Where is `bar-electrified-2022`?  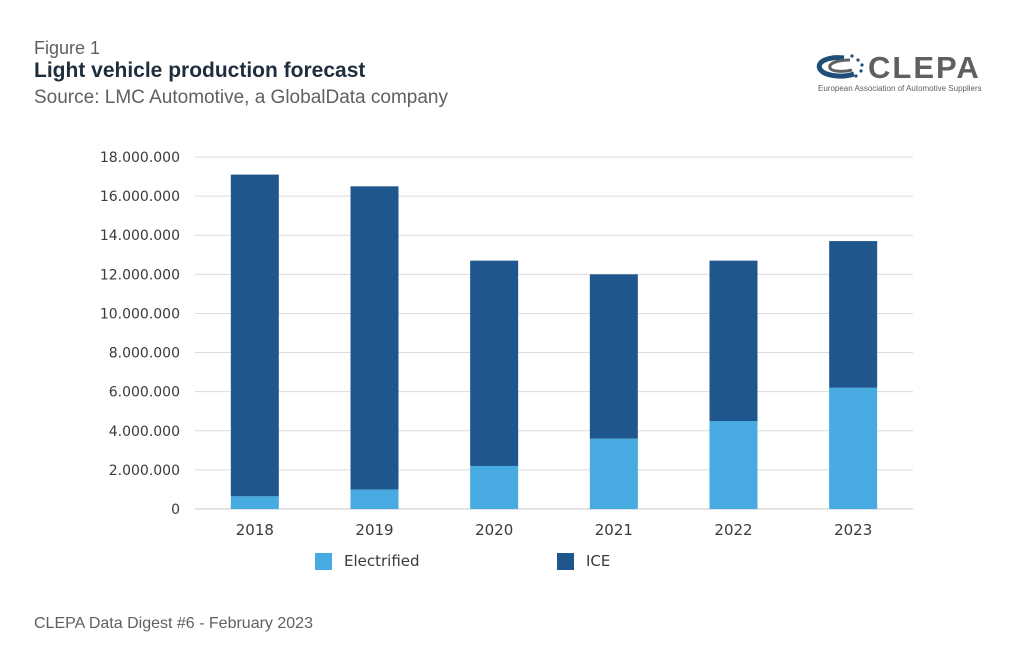 bar-electrified-2022 is located at coordinates (733, 465).